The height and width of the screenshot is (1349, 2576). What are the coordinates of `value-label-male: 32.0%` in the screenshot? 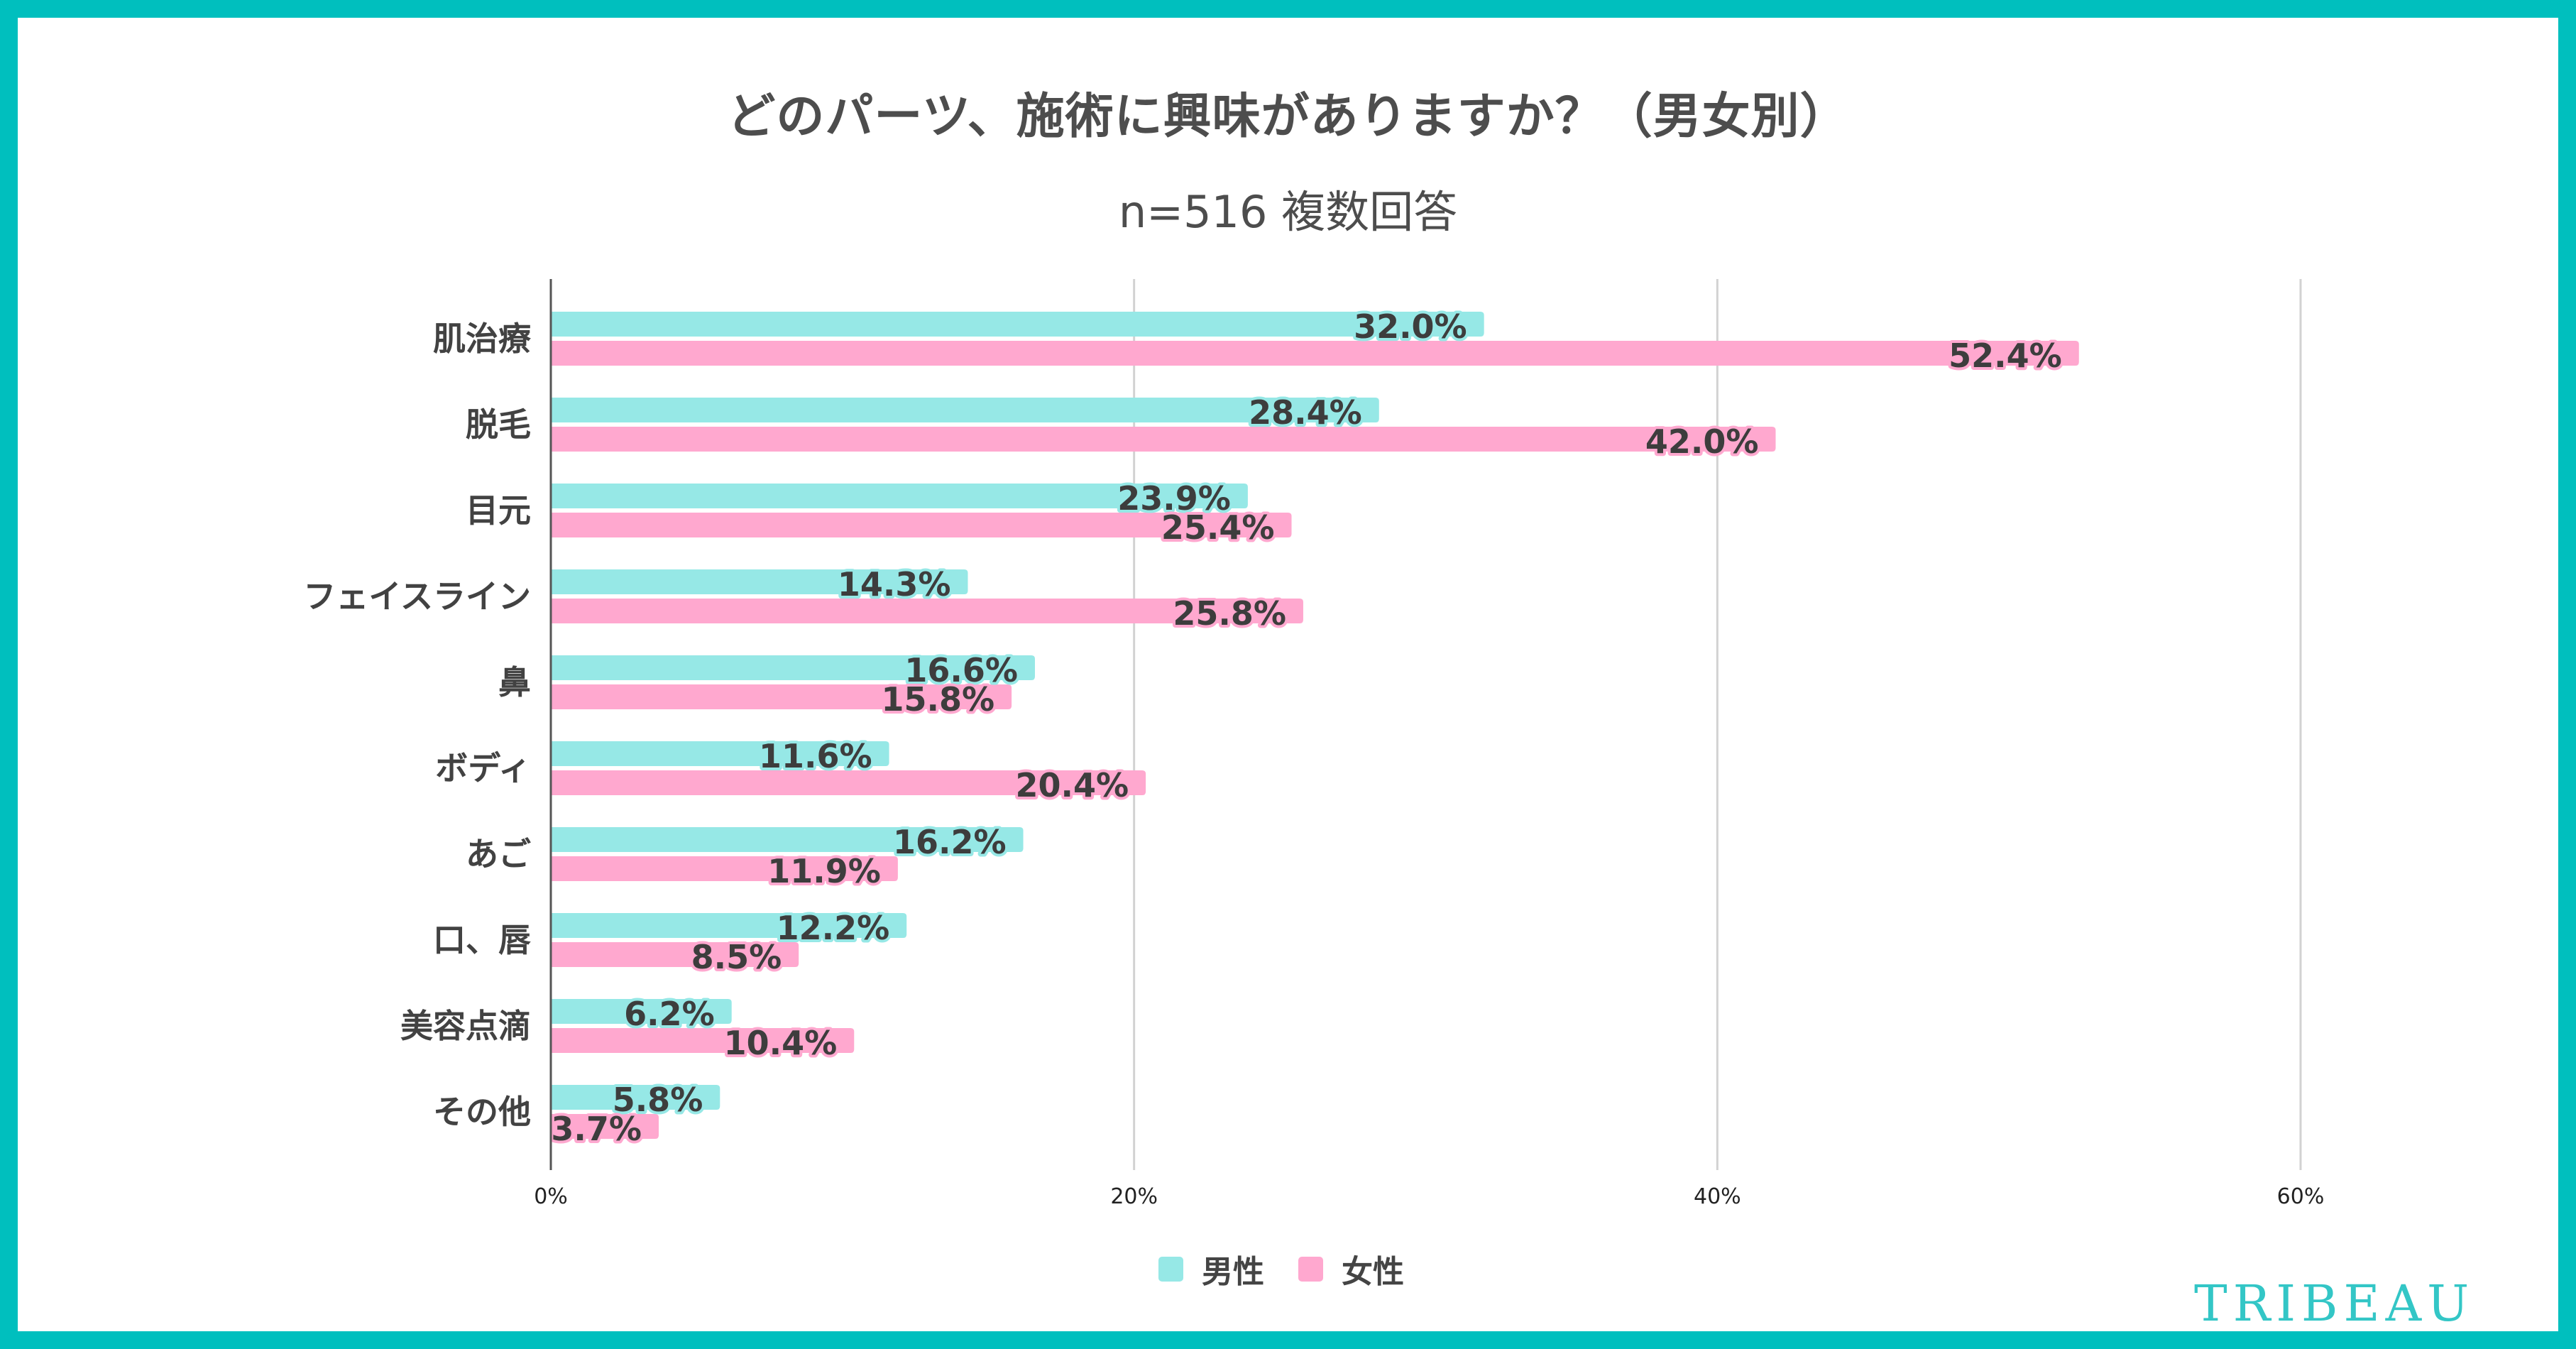 It's located at (1410, 326).